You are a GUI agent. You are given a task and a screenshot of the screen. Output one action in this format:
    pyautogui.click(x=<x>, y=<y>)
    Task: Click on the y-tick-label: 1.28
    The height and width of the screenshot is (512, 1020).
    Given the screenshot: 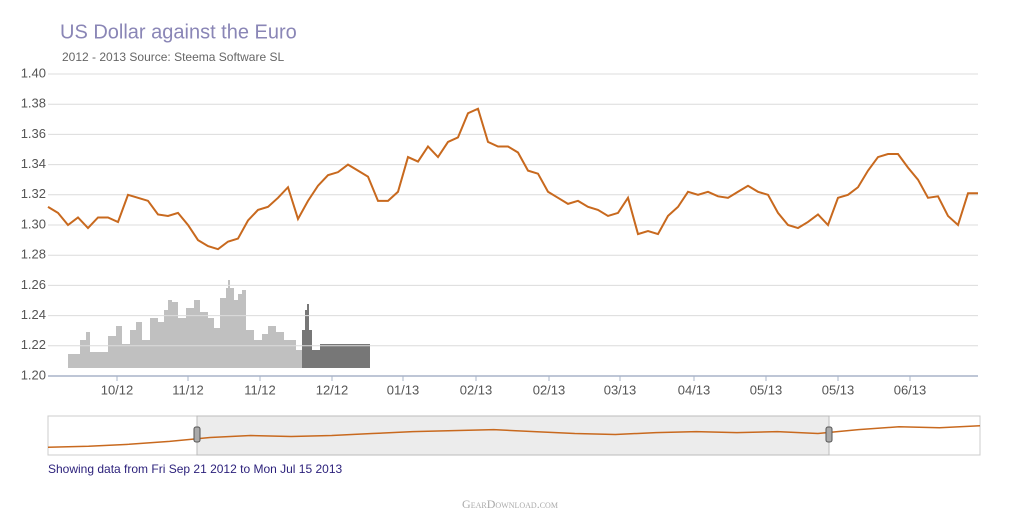 What is the action you would take?
    pyautogui.click(x=33, y=254)
    